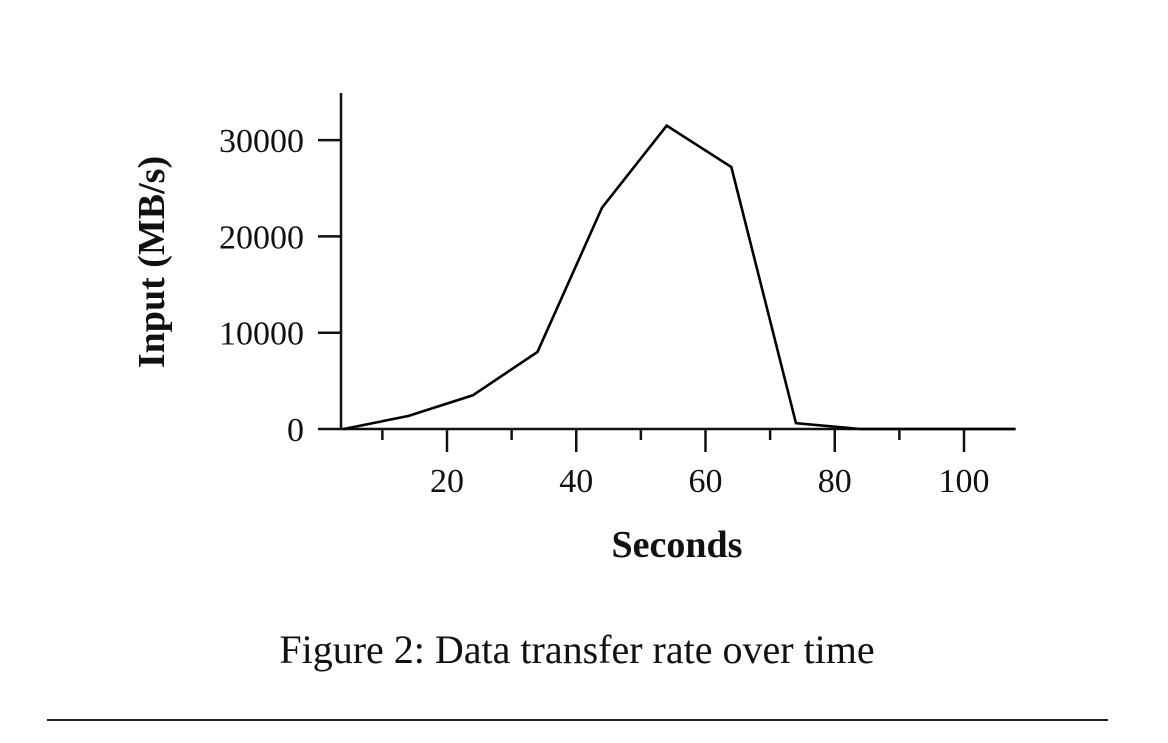  I want to click on x-axis-title: Seconds, so click(677, 545).